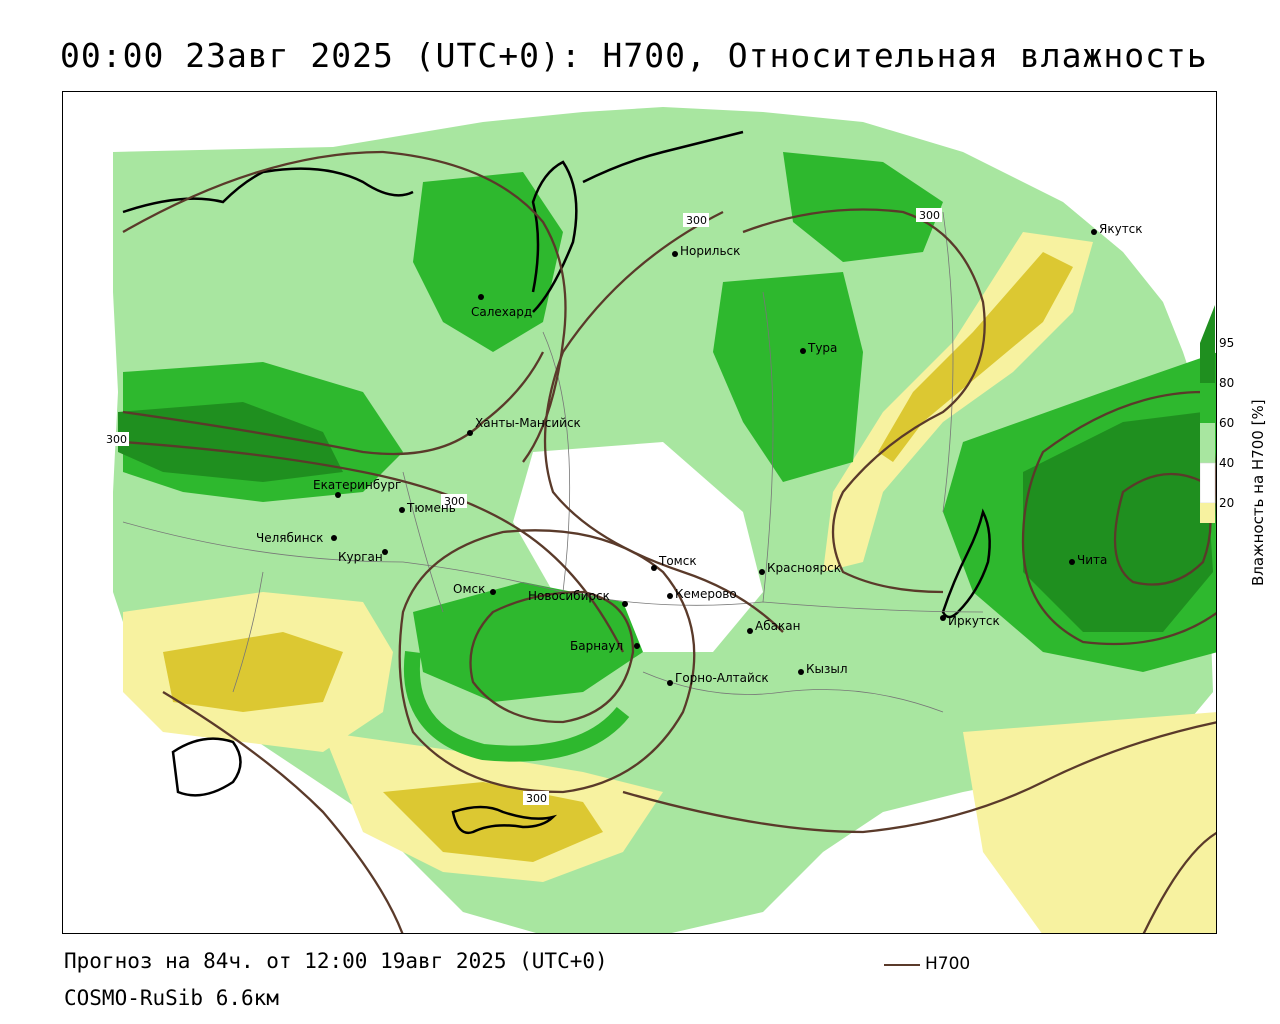 This screenshot has width=1280, height=1024. I want to click on city-label: Абакан, so click(777, 626).